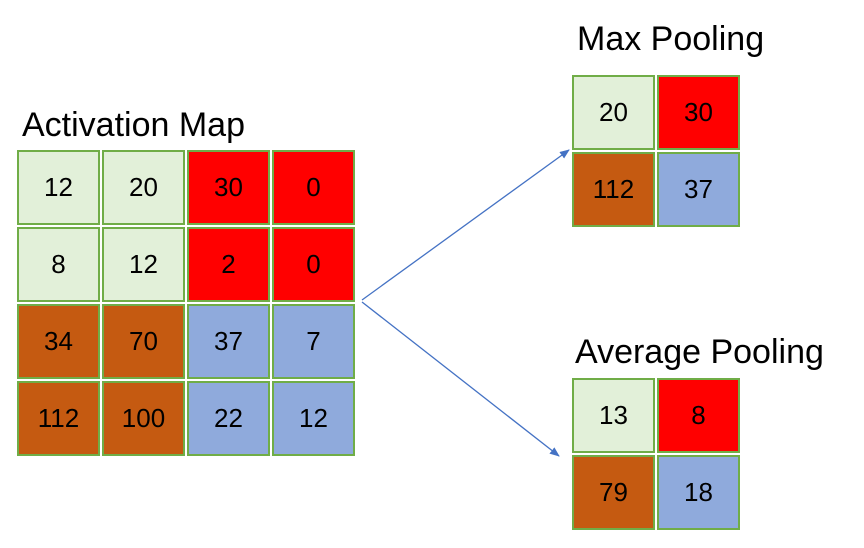 This screenshot has width=864, height=548. What do you see at coordinates (228, 187) in the screenshot?
I see `activation-map-cell: 30` at bounding box center [228, 187].